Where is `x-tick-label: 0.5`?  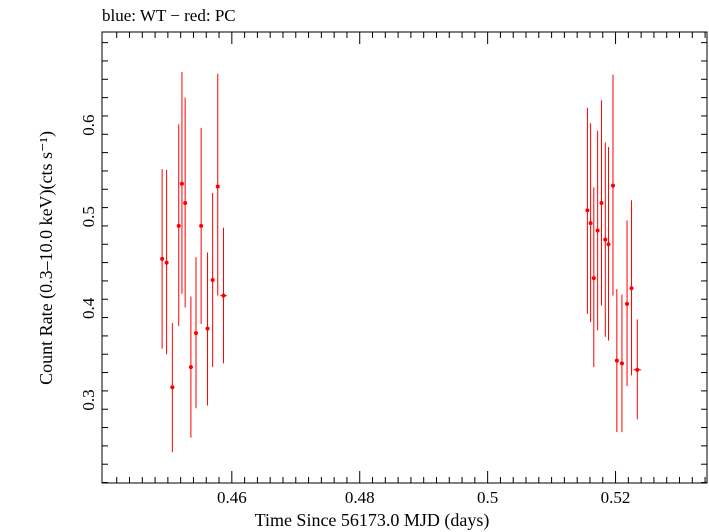
x-tick-label: 0.5 is located at coordinates (487, 497).